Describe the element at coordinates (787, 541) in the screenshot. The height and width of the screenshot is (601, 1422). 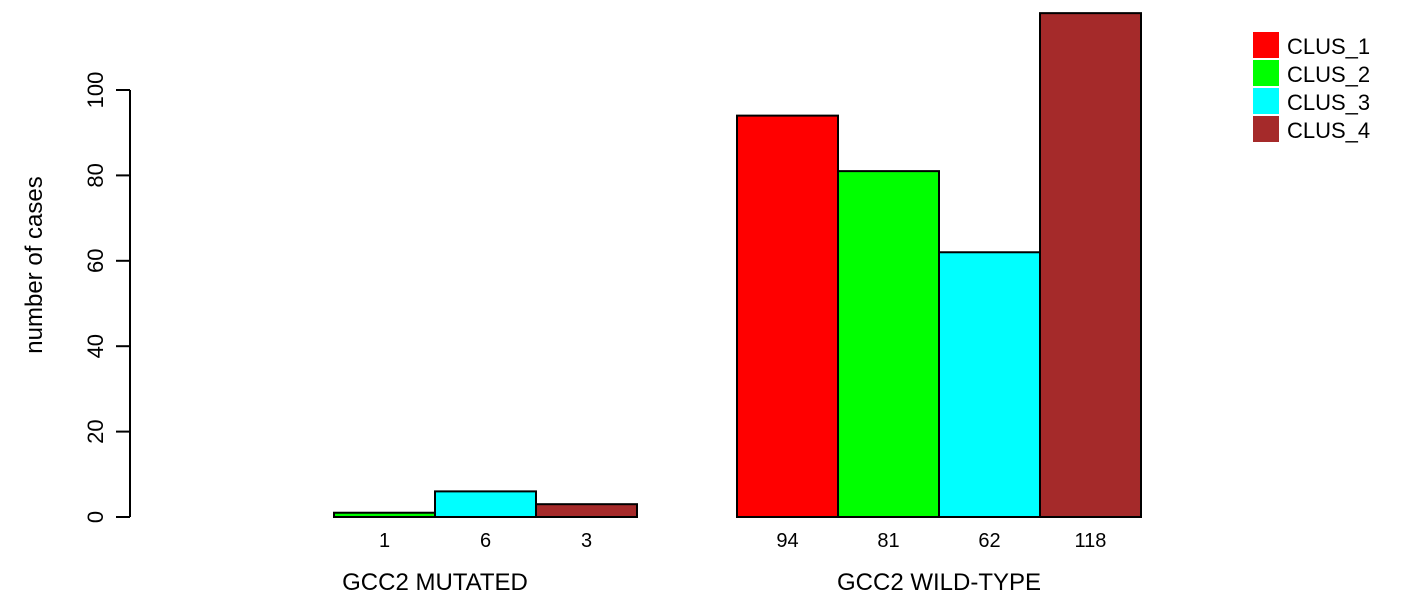
I see `bar-count-label: 94` at that location.